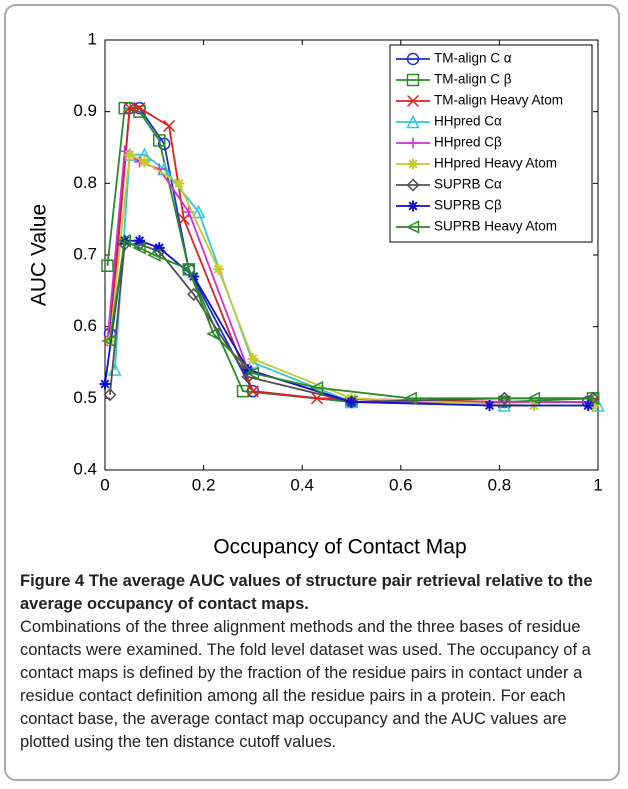 Image resolution: width=628 pixels, height=789 pixels. Describe the element at coordinates (85, 397) in the screenshot. I see `y-tick-label: 0.5` at that location.